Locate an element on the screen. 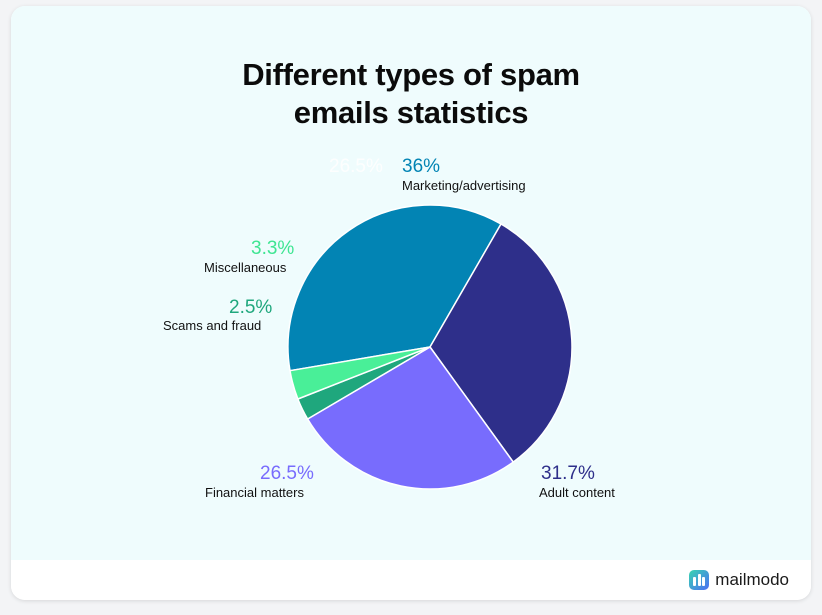  pie-slice-miscellaneous is located at coordinates (360, 373).